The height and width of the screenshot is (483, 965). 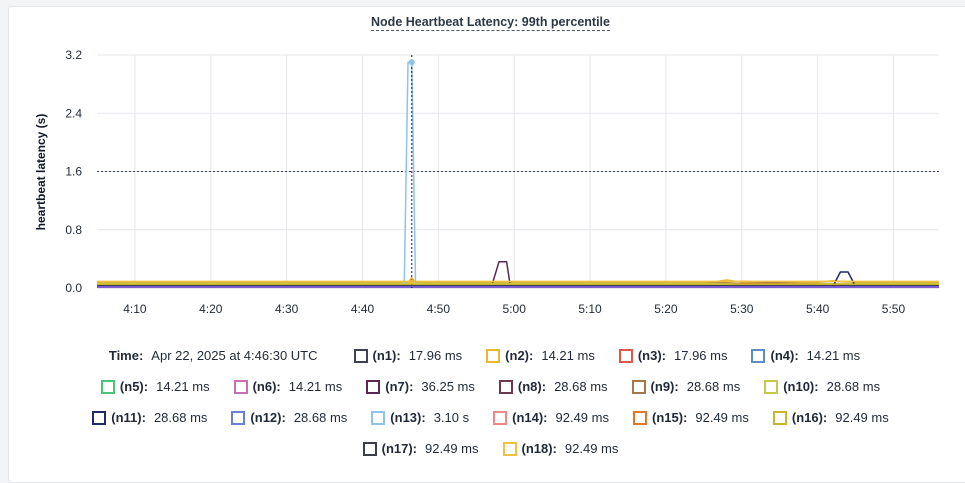 I want to click on legend-item: (n6): 14.21 ms, so click(x=288, y=386).